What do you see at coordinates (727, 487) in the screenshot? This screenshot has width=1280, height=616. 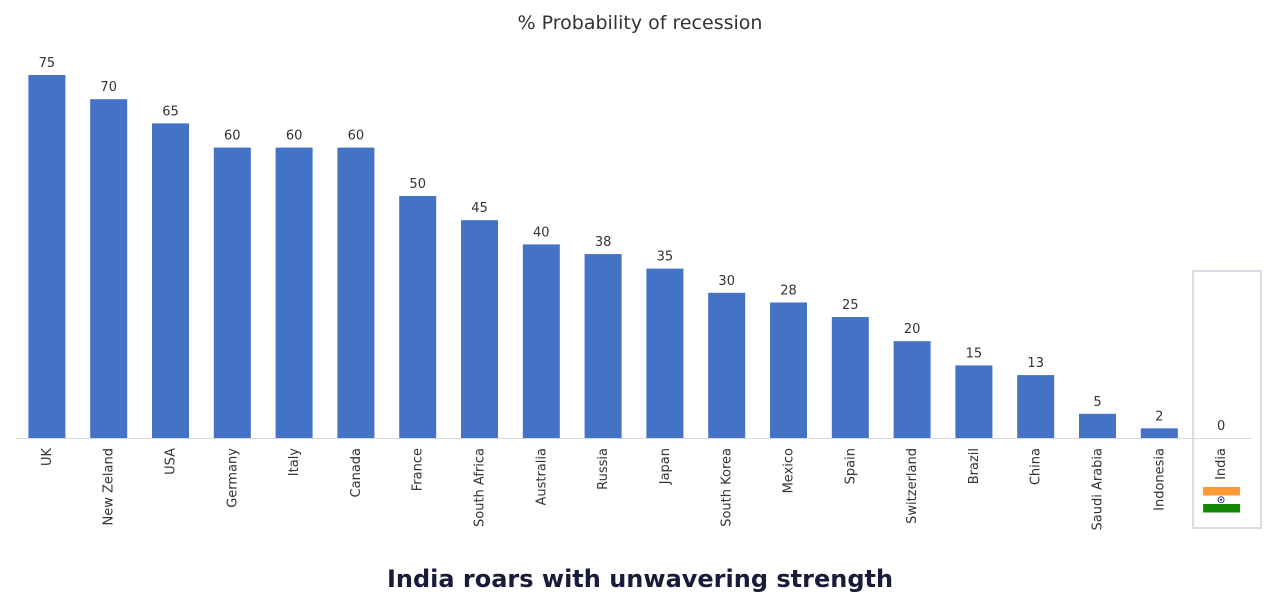 I see `x-tick-label: South Korea` at bounding box center [727, 487].